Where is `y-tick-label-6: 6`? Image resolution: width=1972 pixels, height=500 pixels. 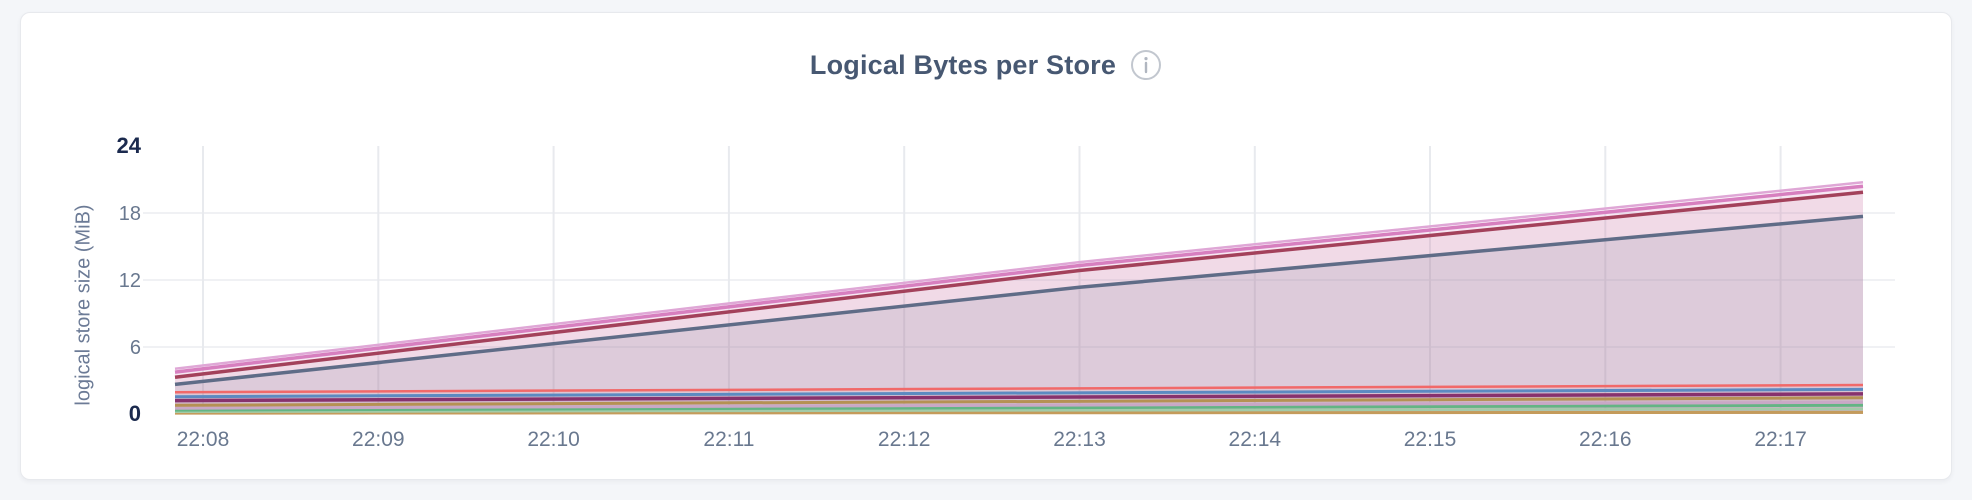 y-tick-label-6: 6 is located at coordinates (135, 348).